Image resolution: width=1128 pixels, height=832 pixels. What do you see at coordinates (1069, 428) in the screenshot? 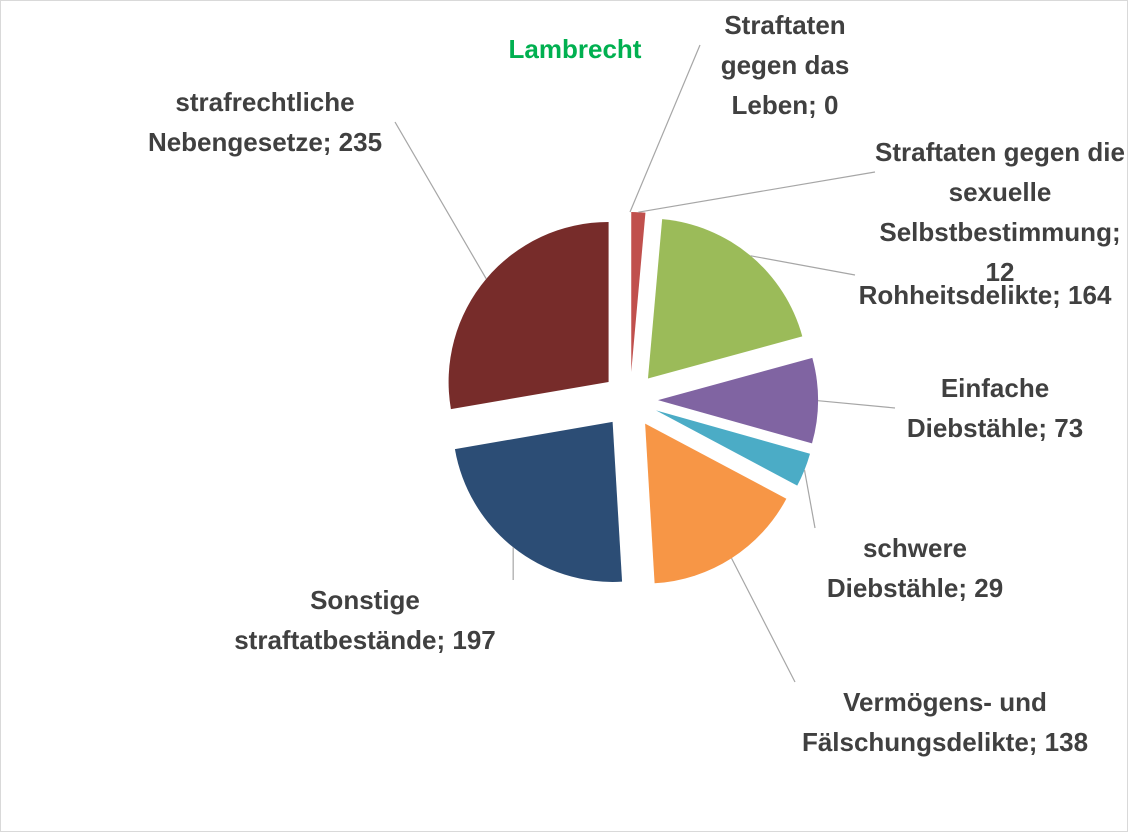
I see `value-text: 73` at bounding box center [1069, 428].